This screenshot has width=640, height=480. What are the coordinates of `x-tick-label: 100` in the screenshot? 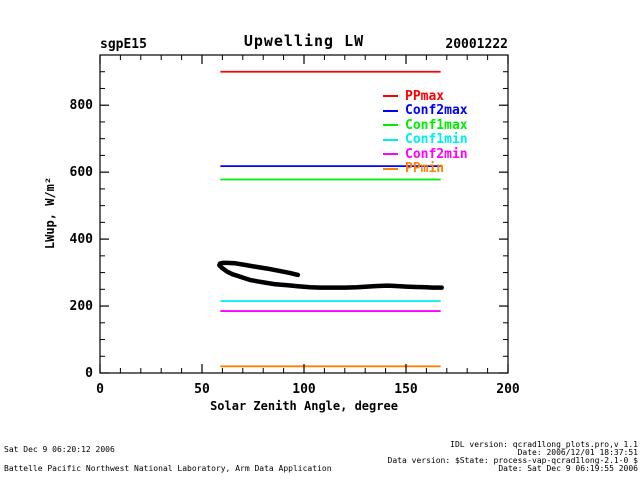 It's located at (304, 389).